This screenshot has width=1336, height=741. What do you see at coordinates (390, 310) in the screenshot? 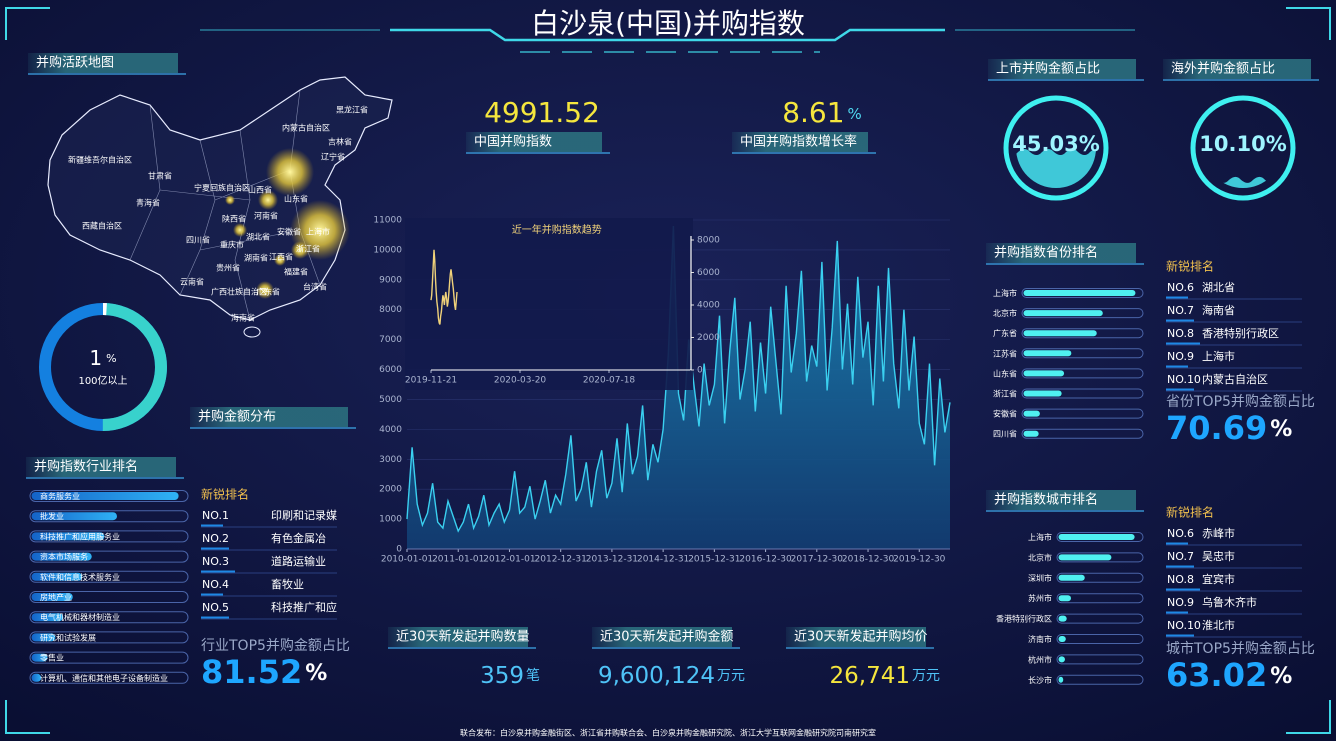
I see `y-tick-label: 8000` at bounding box center [390, 310].